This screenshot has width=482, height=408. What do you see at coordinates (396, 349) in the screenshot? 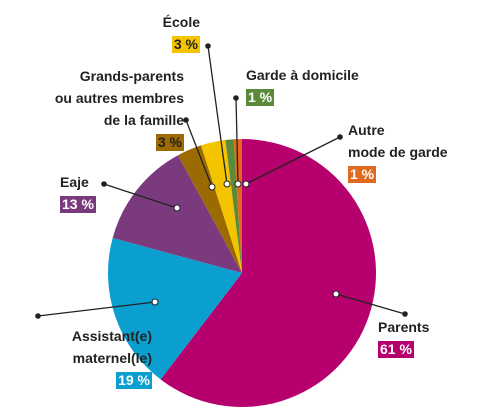
I see `value-label: 61 %` at bounding box center [396, 349].